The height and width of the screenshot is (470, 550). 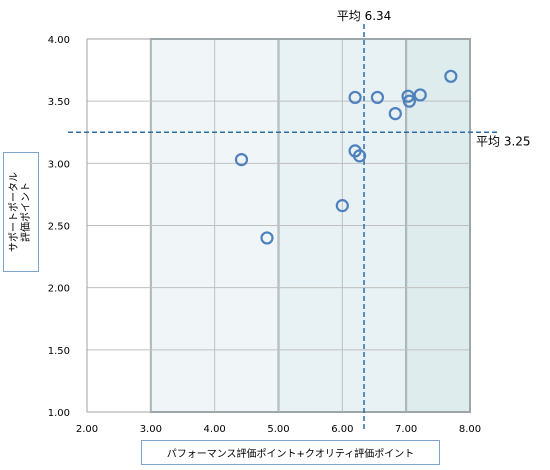 What do you see at coordinates (59, 164) in the screenshot?
I see `y-tick-label: 3.00` at bounding box center [59, 164].